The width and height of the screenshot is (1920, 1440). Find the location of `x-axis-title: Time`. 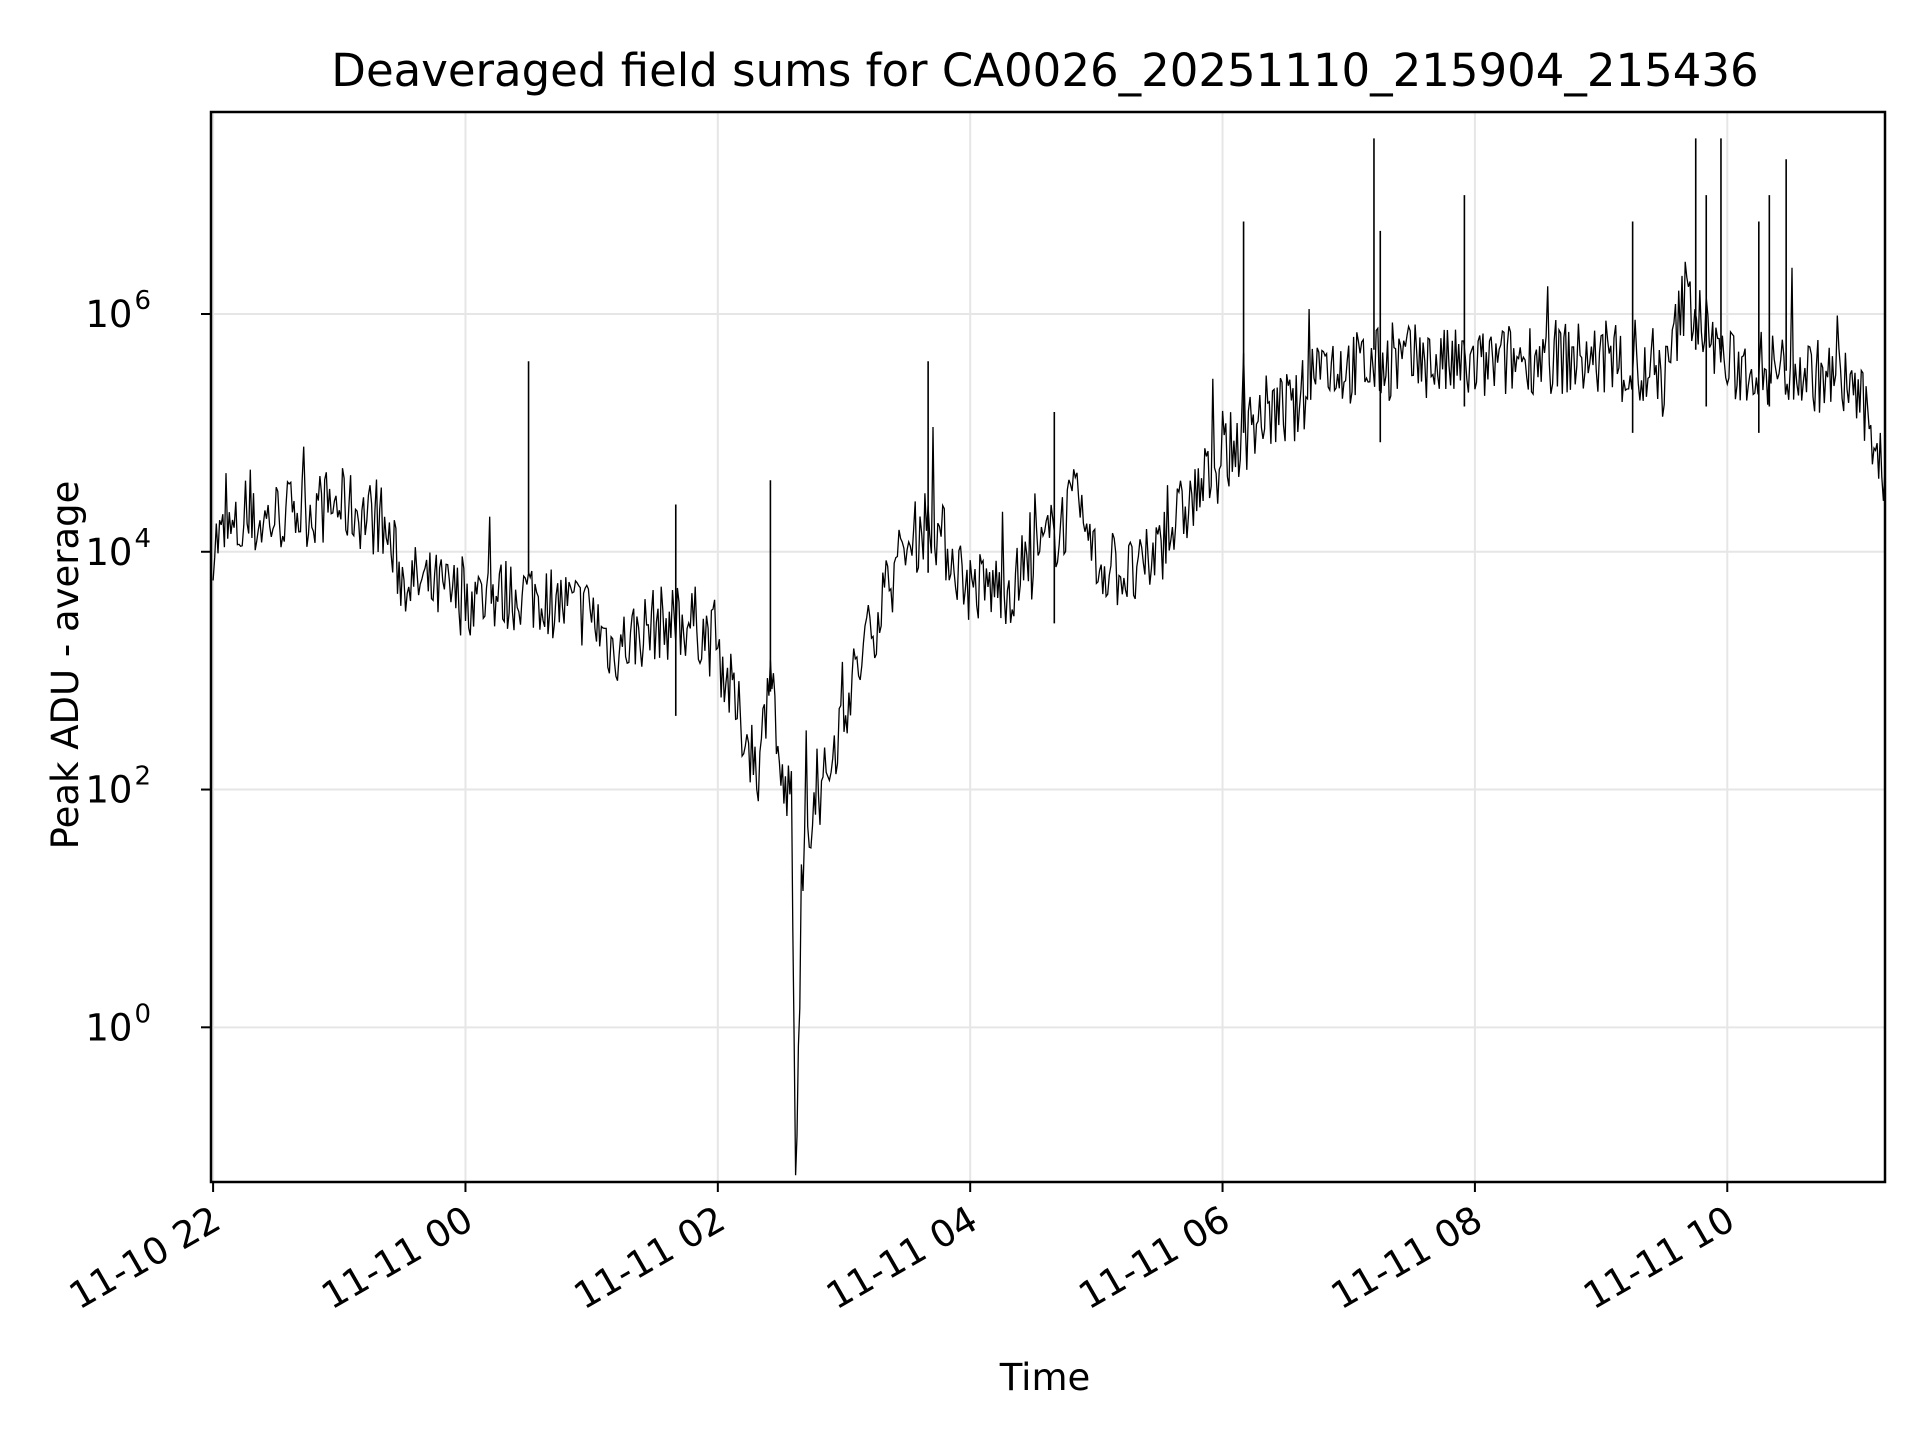

x-axis-title: Time is located at coordinates (1045, 1377).